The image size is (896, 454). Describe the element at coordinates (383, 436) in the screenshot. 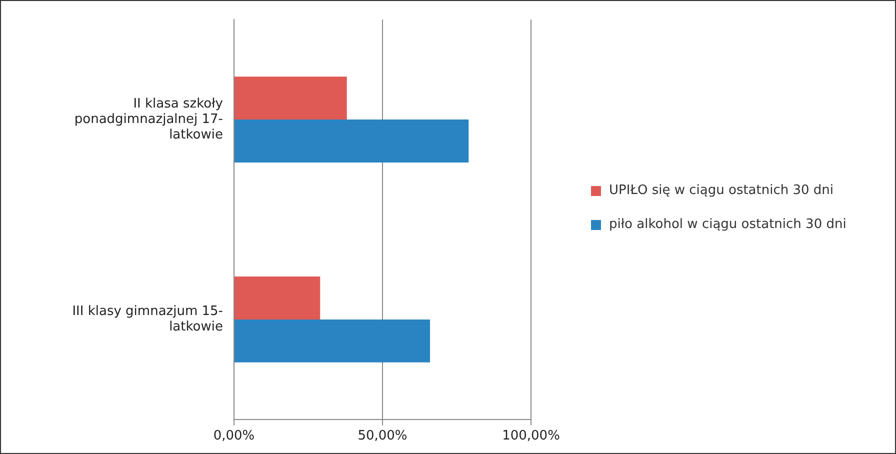

I see `x-tick-label: 50,00%` at that location.